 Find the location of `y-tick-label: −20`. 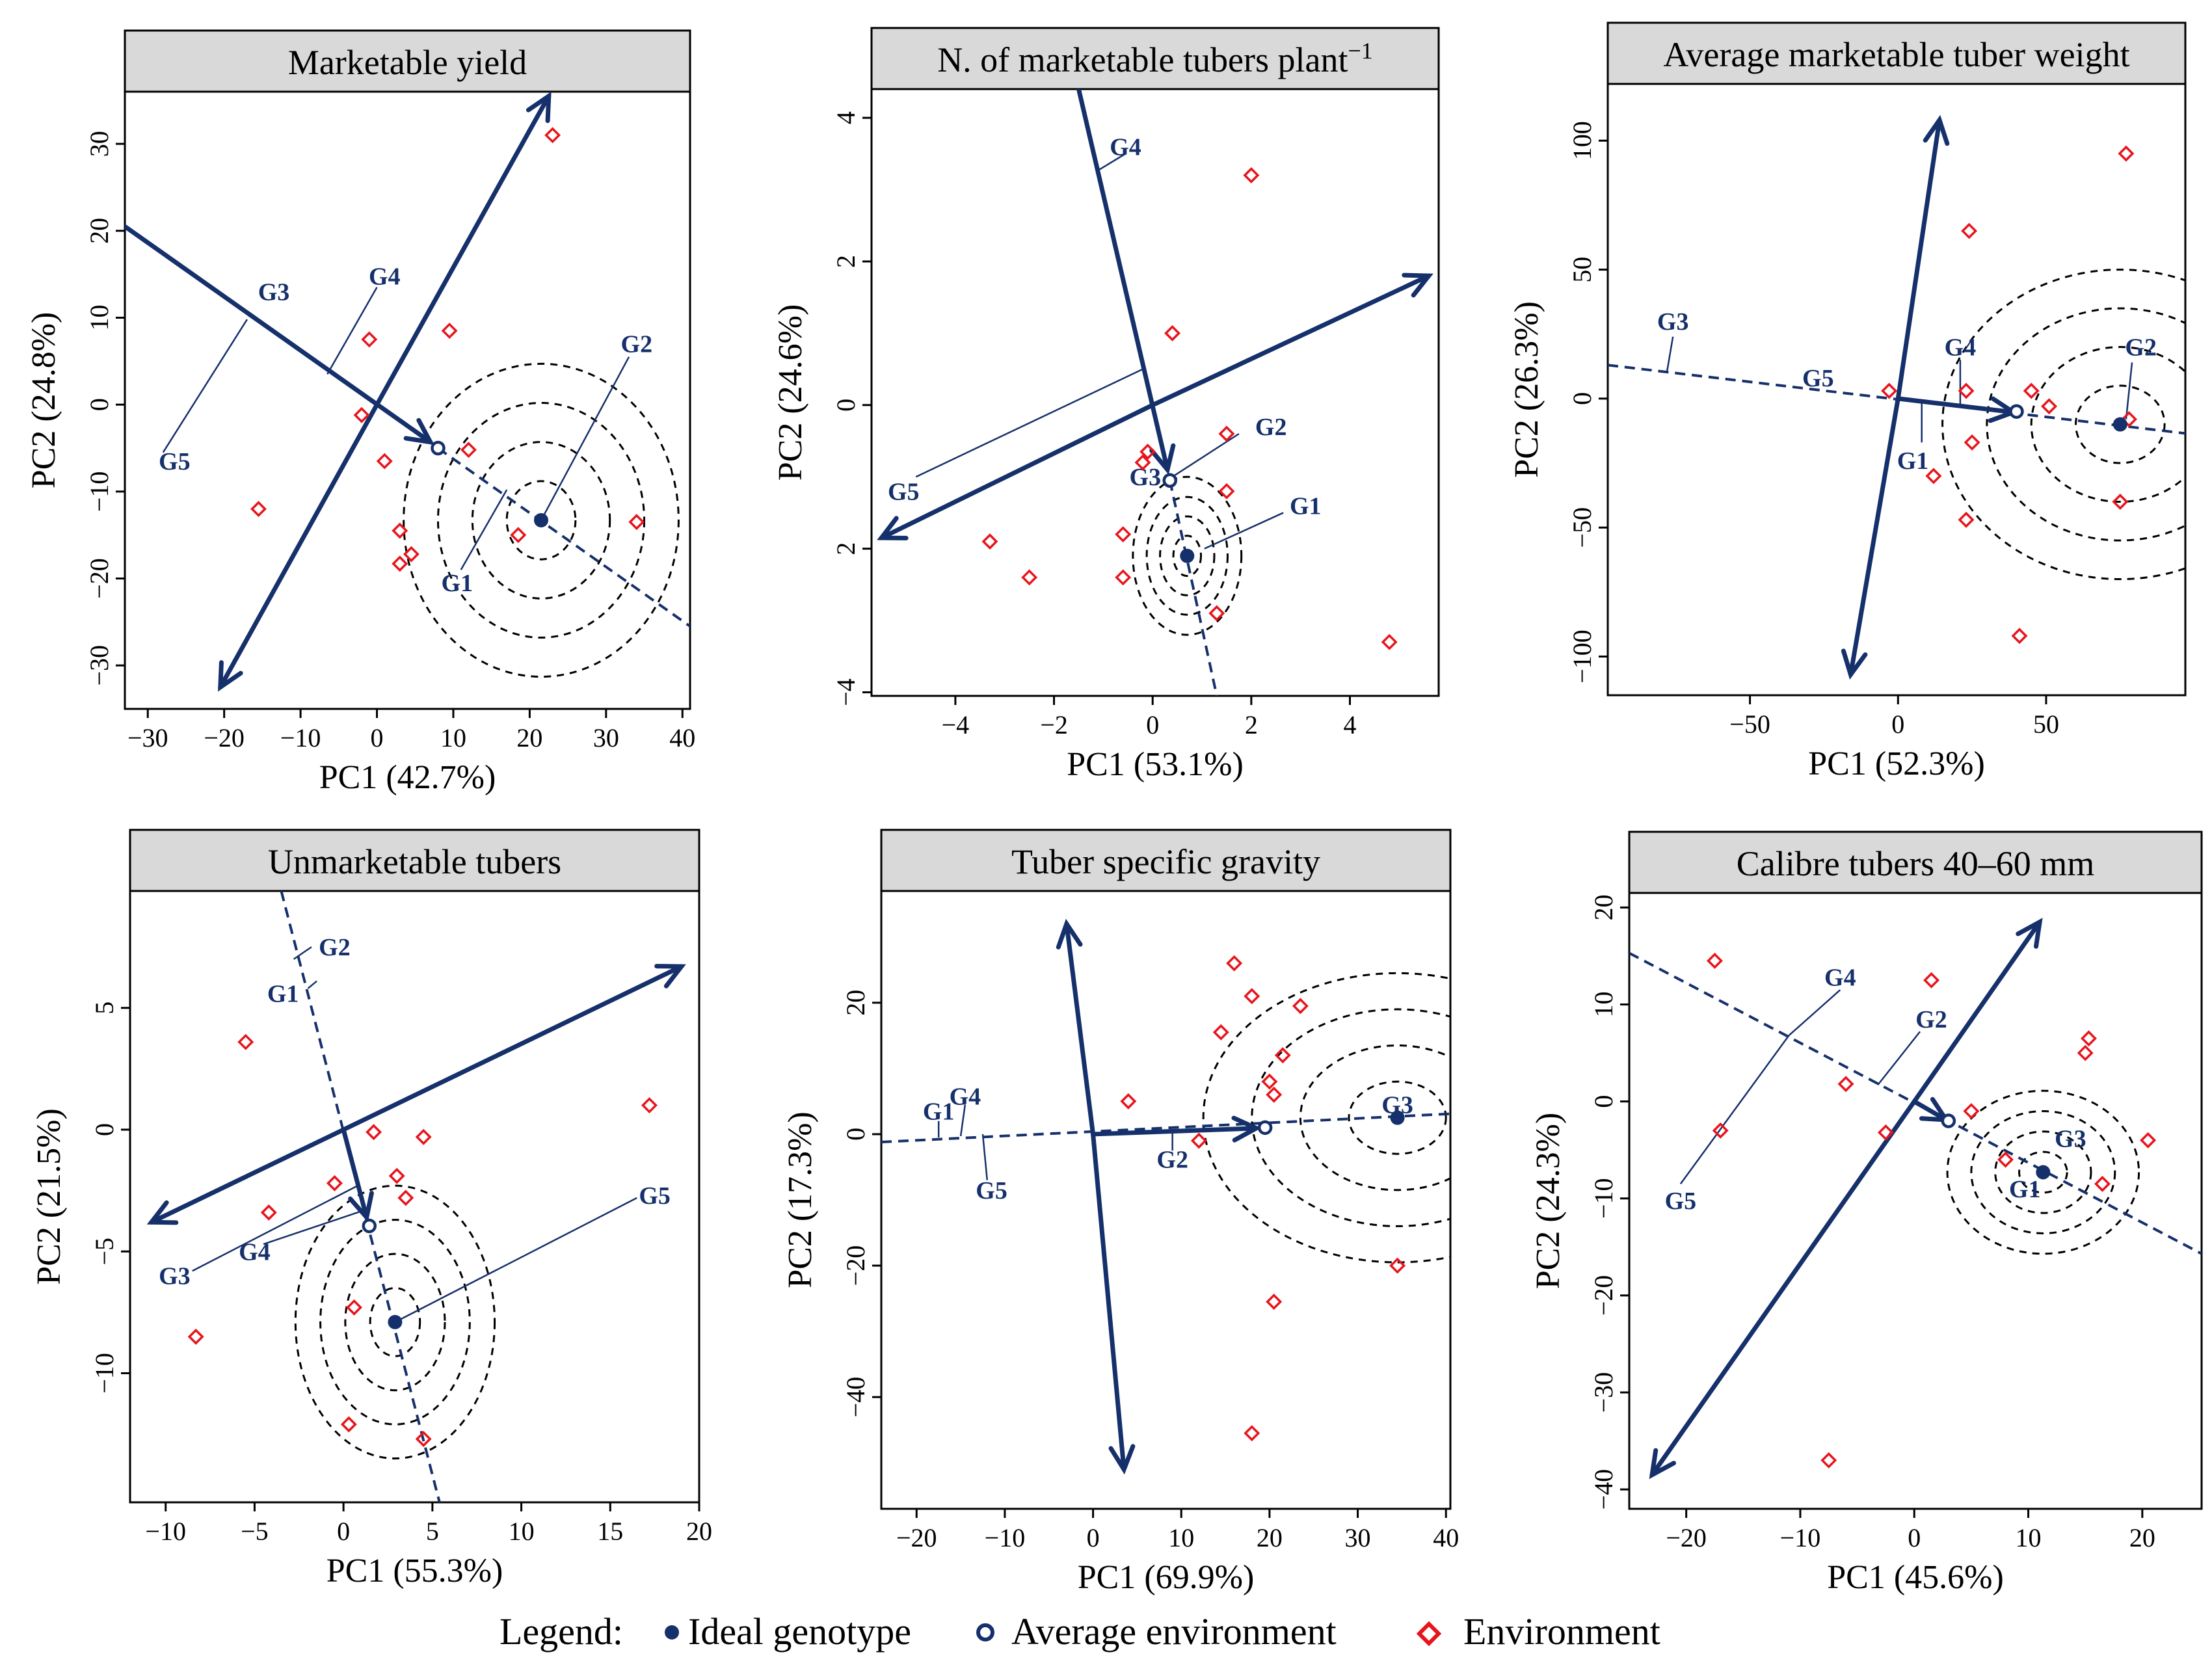

y-tick-label: −20 is located at coordinates (1603, 1295).